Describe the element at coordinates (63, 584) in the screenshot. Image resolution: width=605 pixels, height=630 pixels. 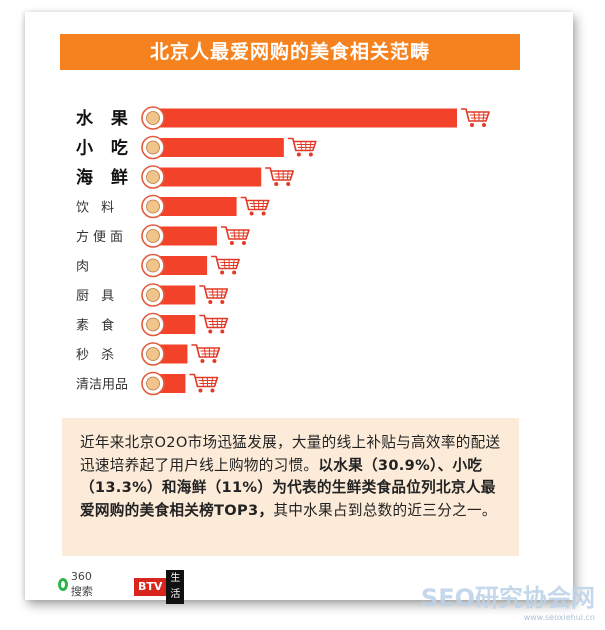
I see `360-logo-icon` at that location.